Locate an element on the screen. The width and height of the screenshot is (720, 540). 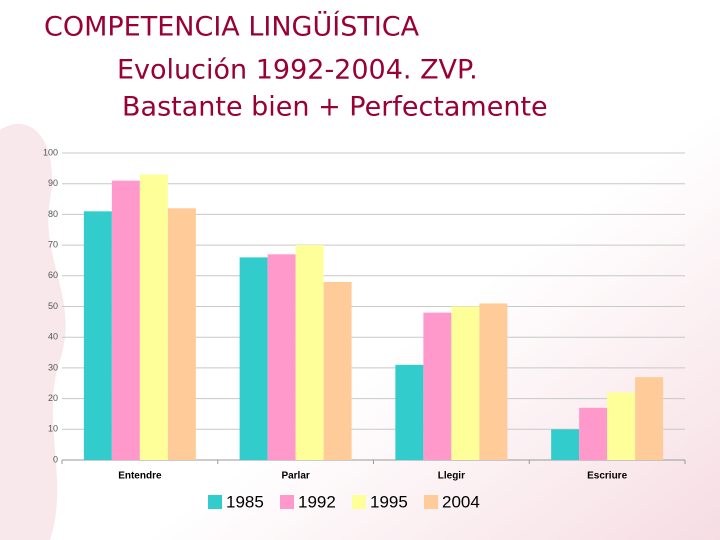
y-tick-label: 100 is located at coordinates (50, 152).